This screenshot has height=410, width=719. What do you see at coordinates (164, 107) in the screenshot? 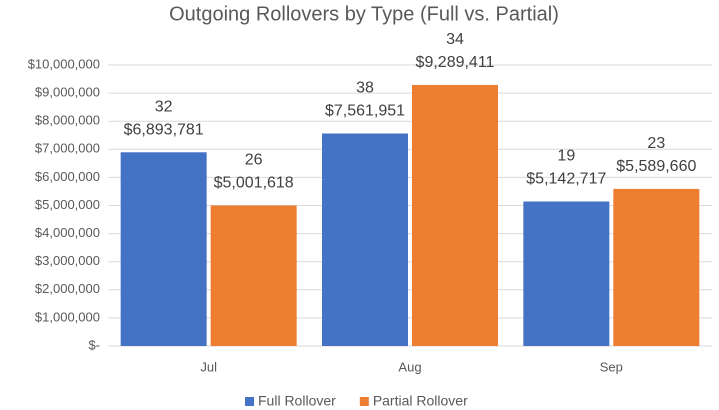
I see `count-label: 32` at bounding box center [164, 107].